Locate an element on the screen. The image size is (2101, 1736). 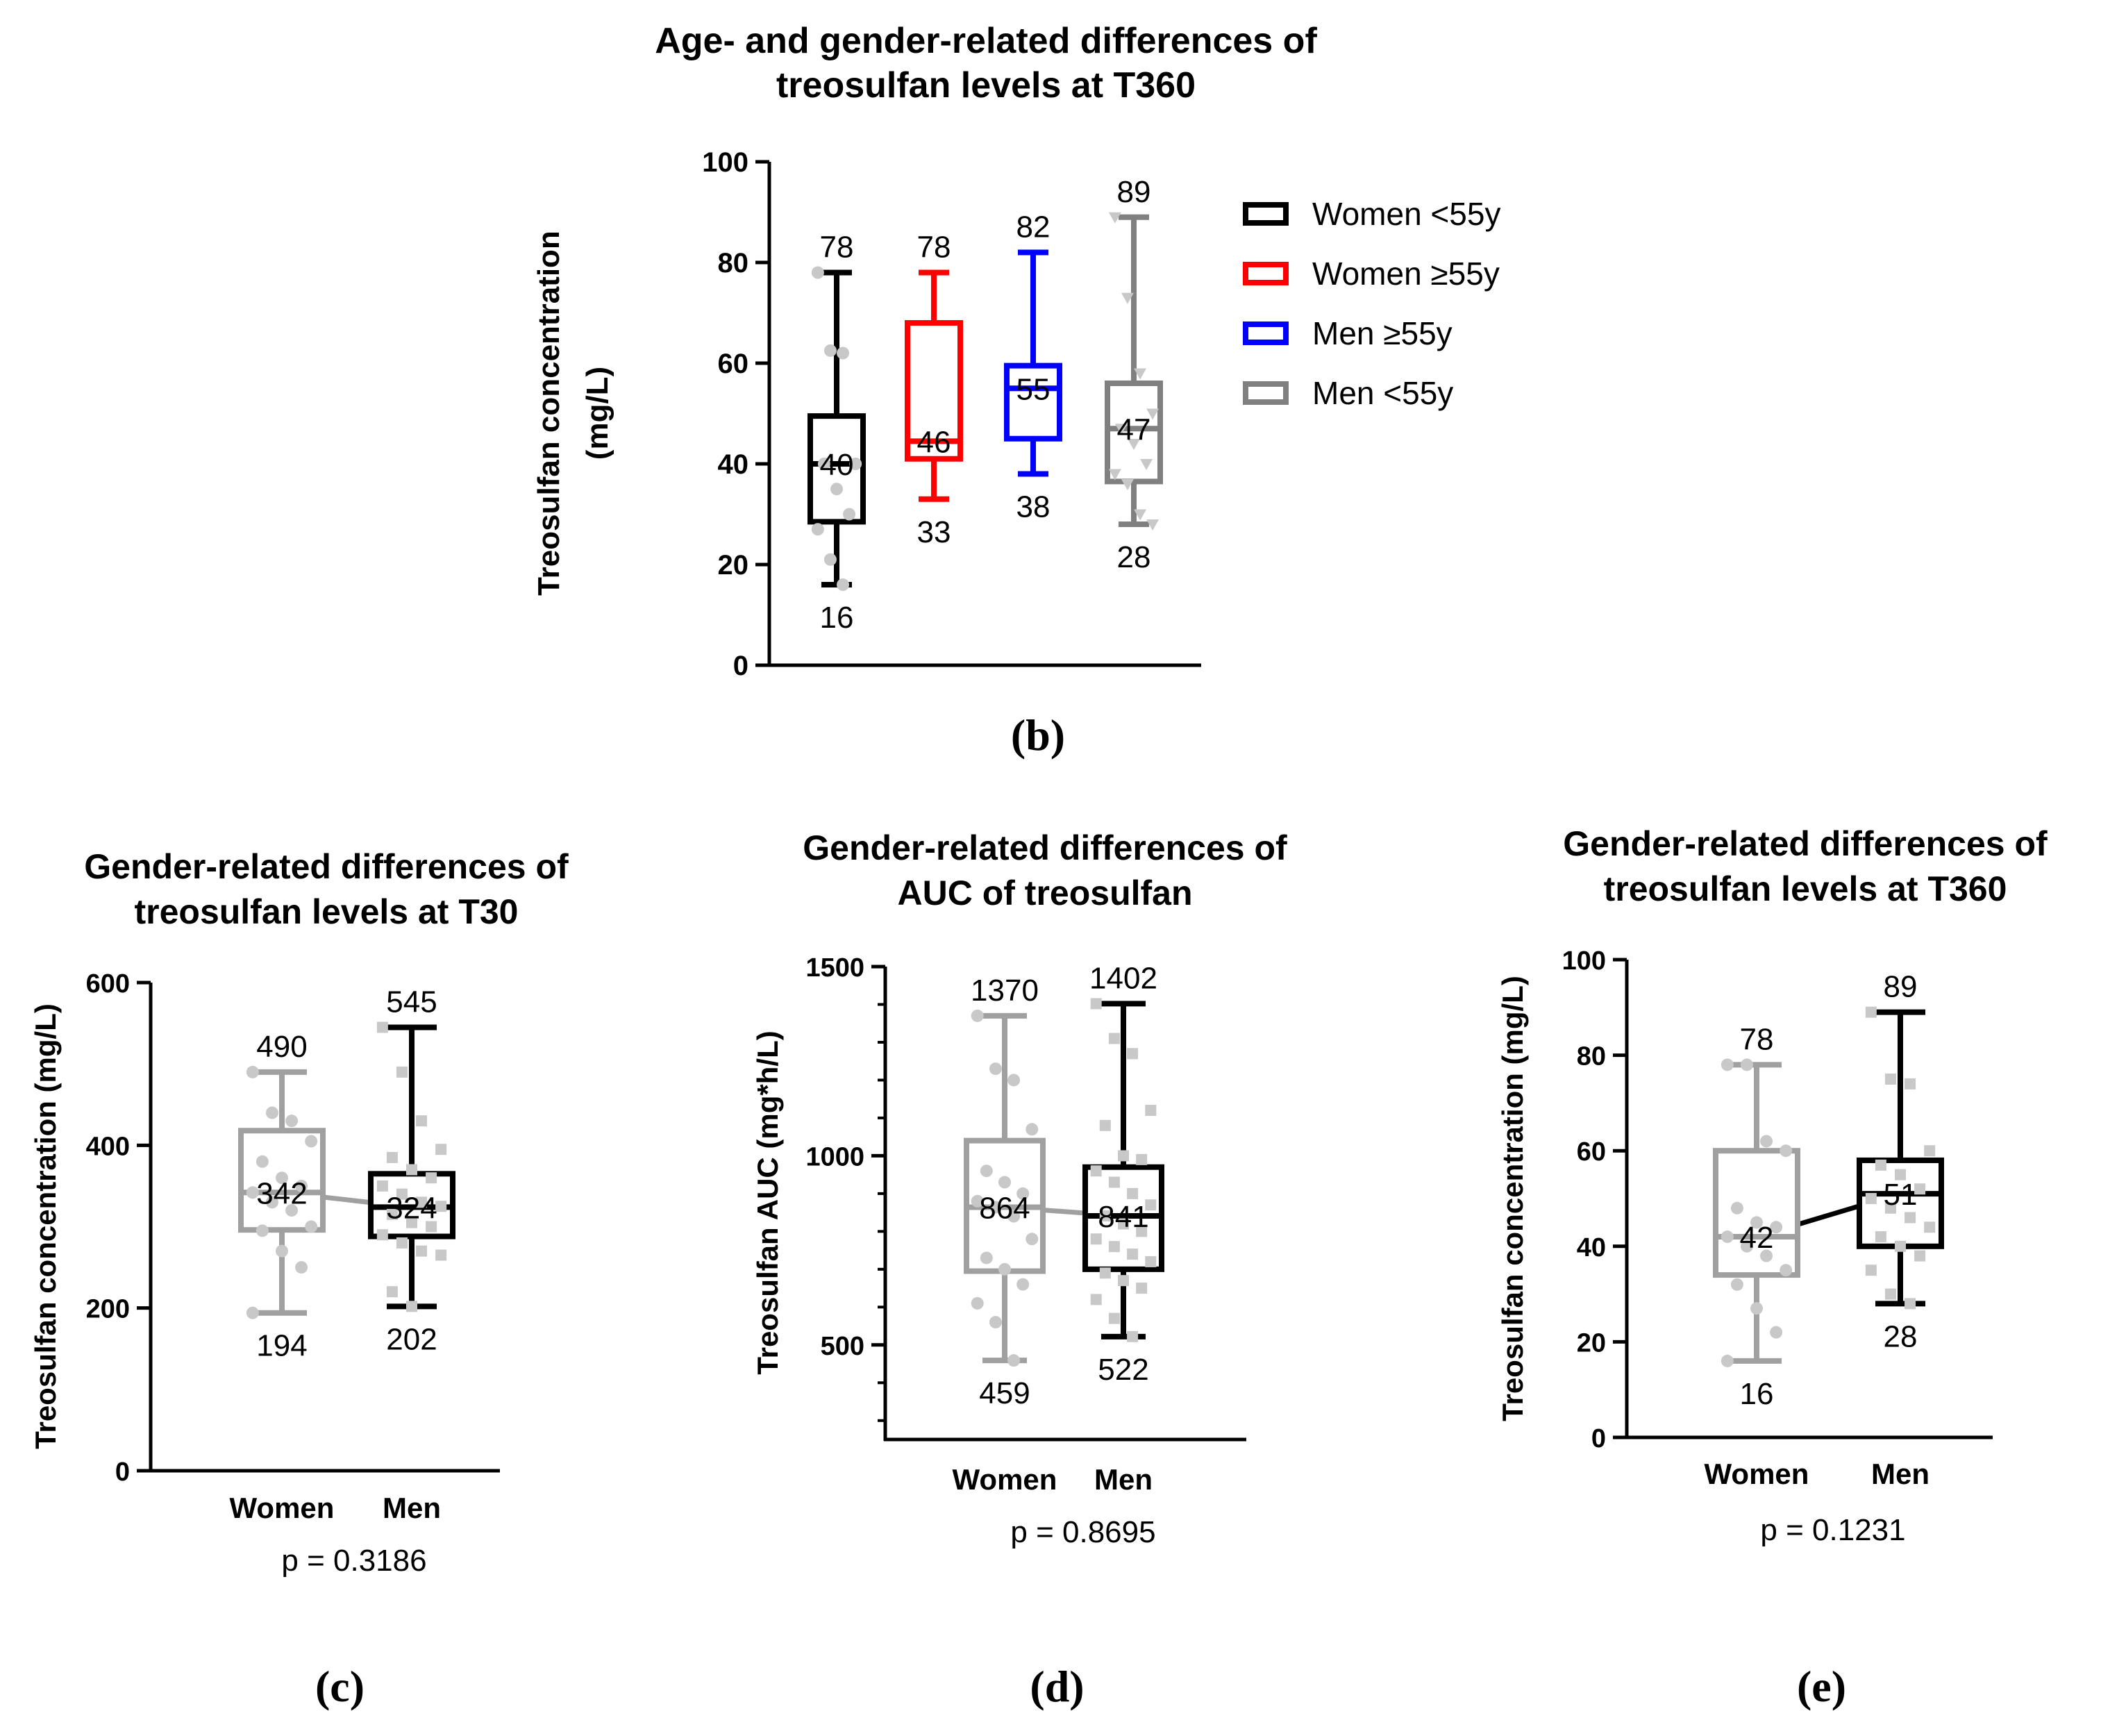
y-tick-label: 600 is located at coordinates (108, 984).